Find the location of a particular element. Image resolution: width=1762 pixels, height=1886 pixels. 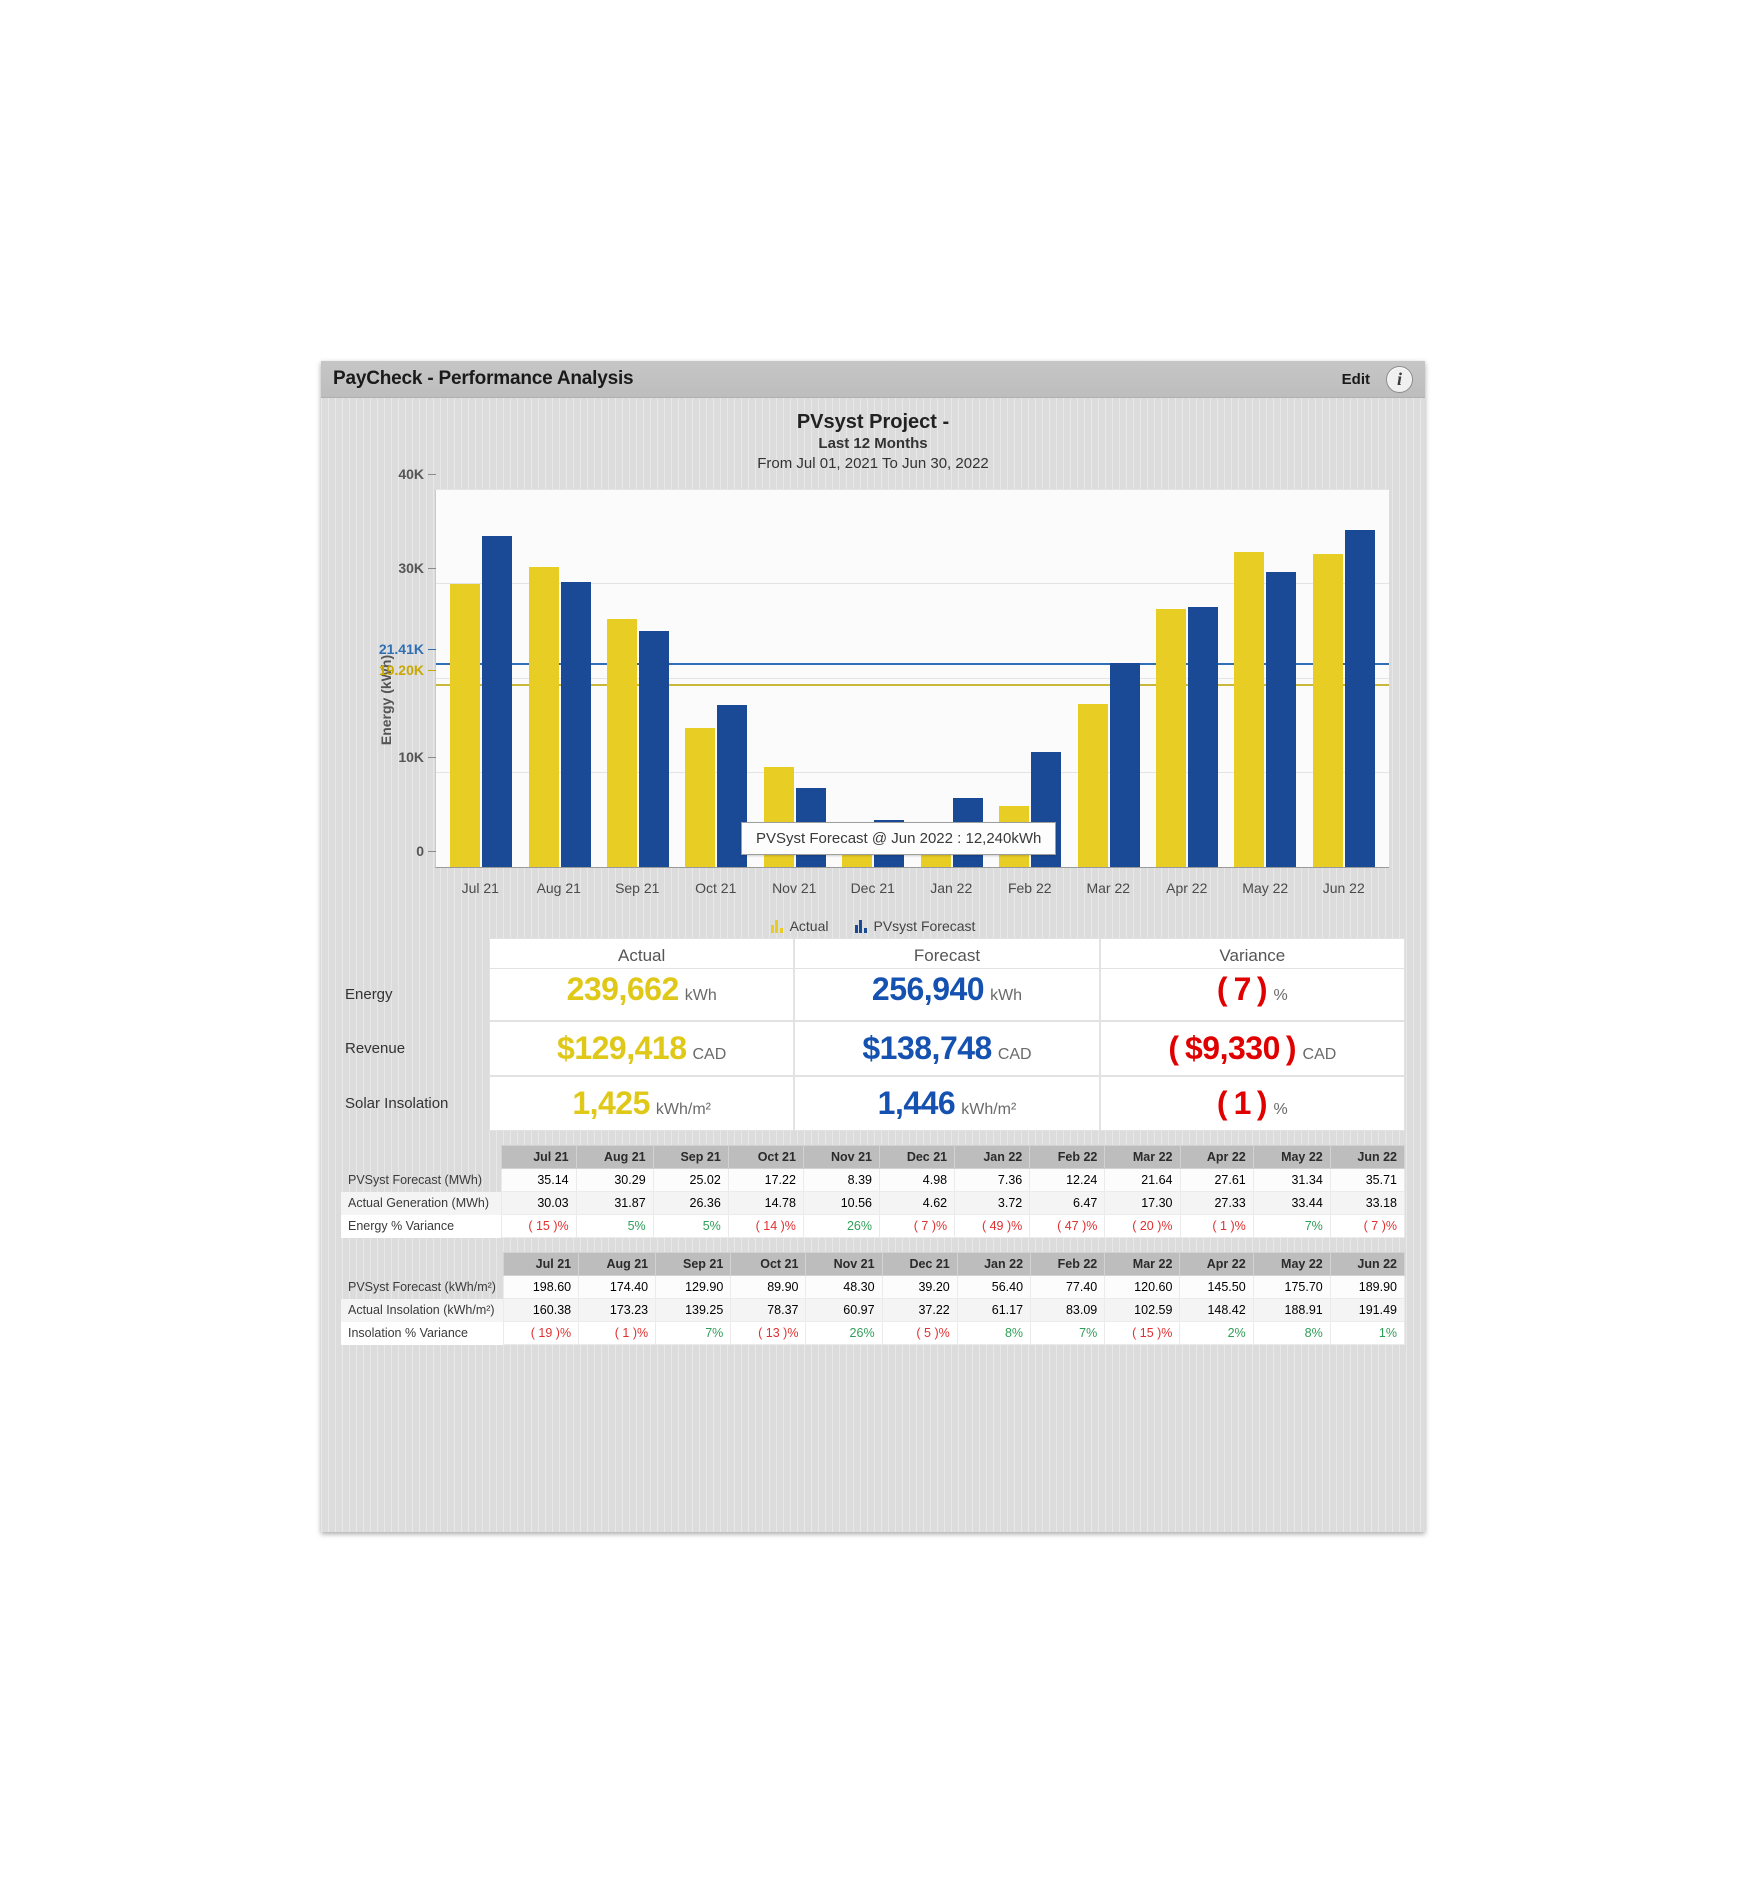

y-tick-label: 40K is located at coordinates (417, 474).